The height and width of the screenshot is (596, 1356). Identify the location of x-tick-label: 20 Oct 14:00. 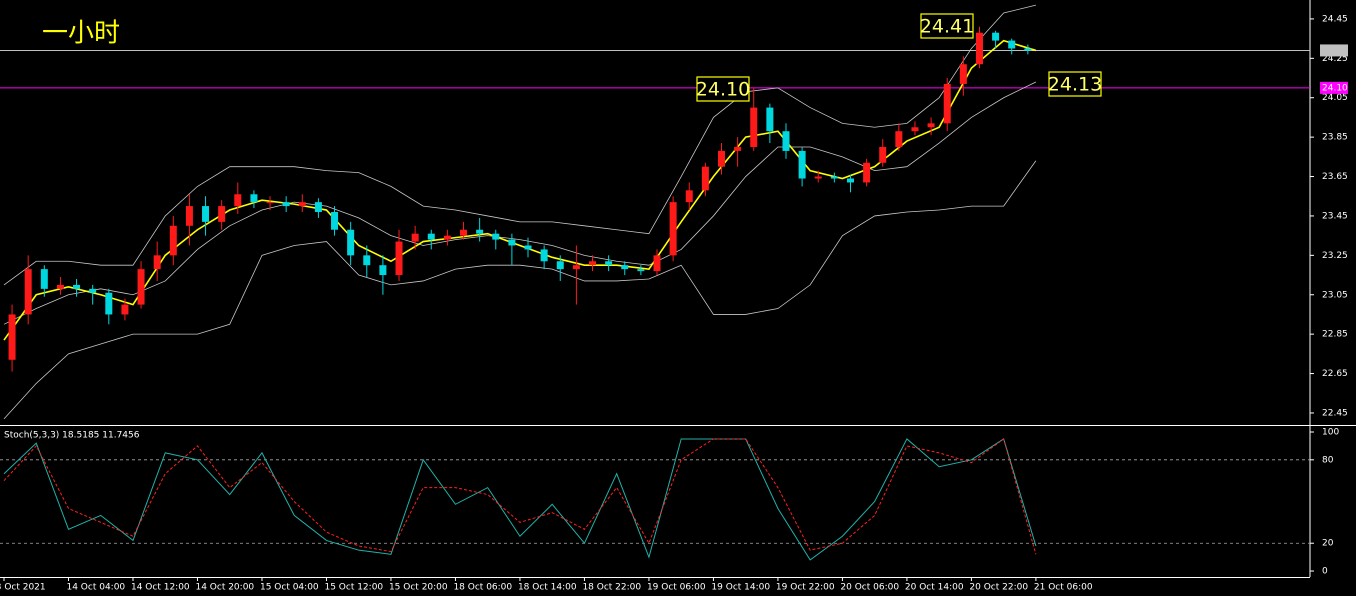
(934, 588).